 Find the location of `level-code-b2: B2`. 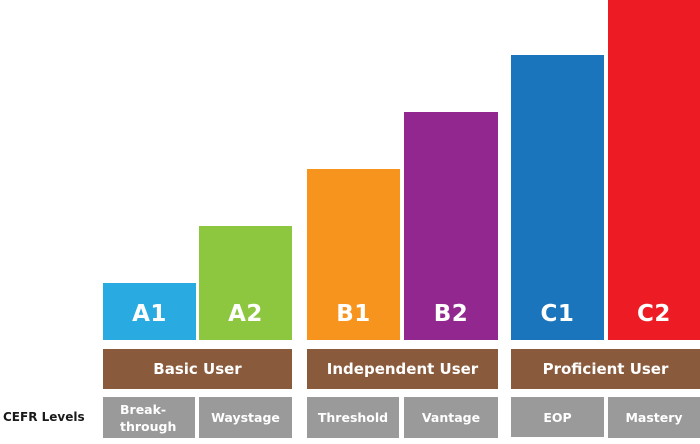

level-code-b2: B2 is located at coordinates (451, 314).